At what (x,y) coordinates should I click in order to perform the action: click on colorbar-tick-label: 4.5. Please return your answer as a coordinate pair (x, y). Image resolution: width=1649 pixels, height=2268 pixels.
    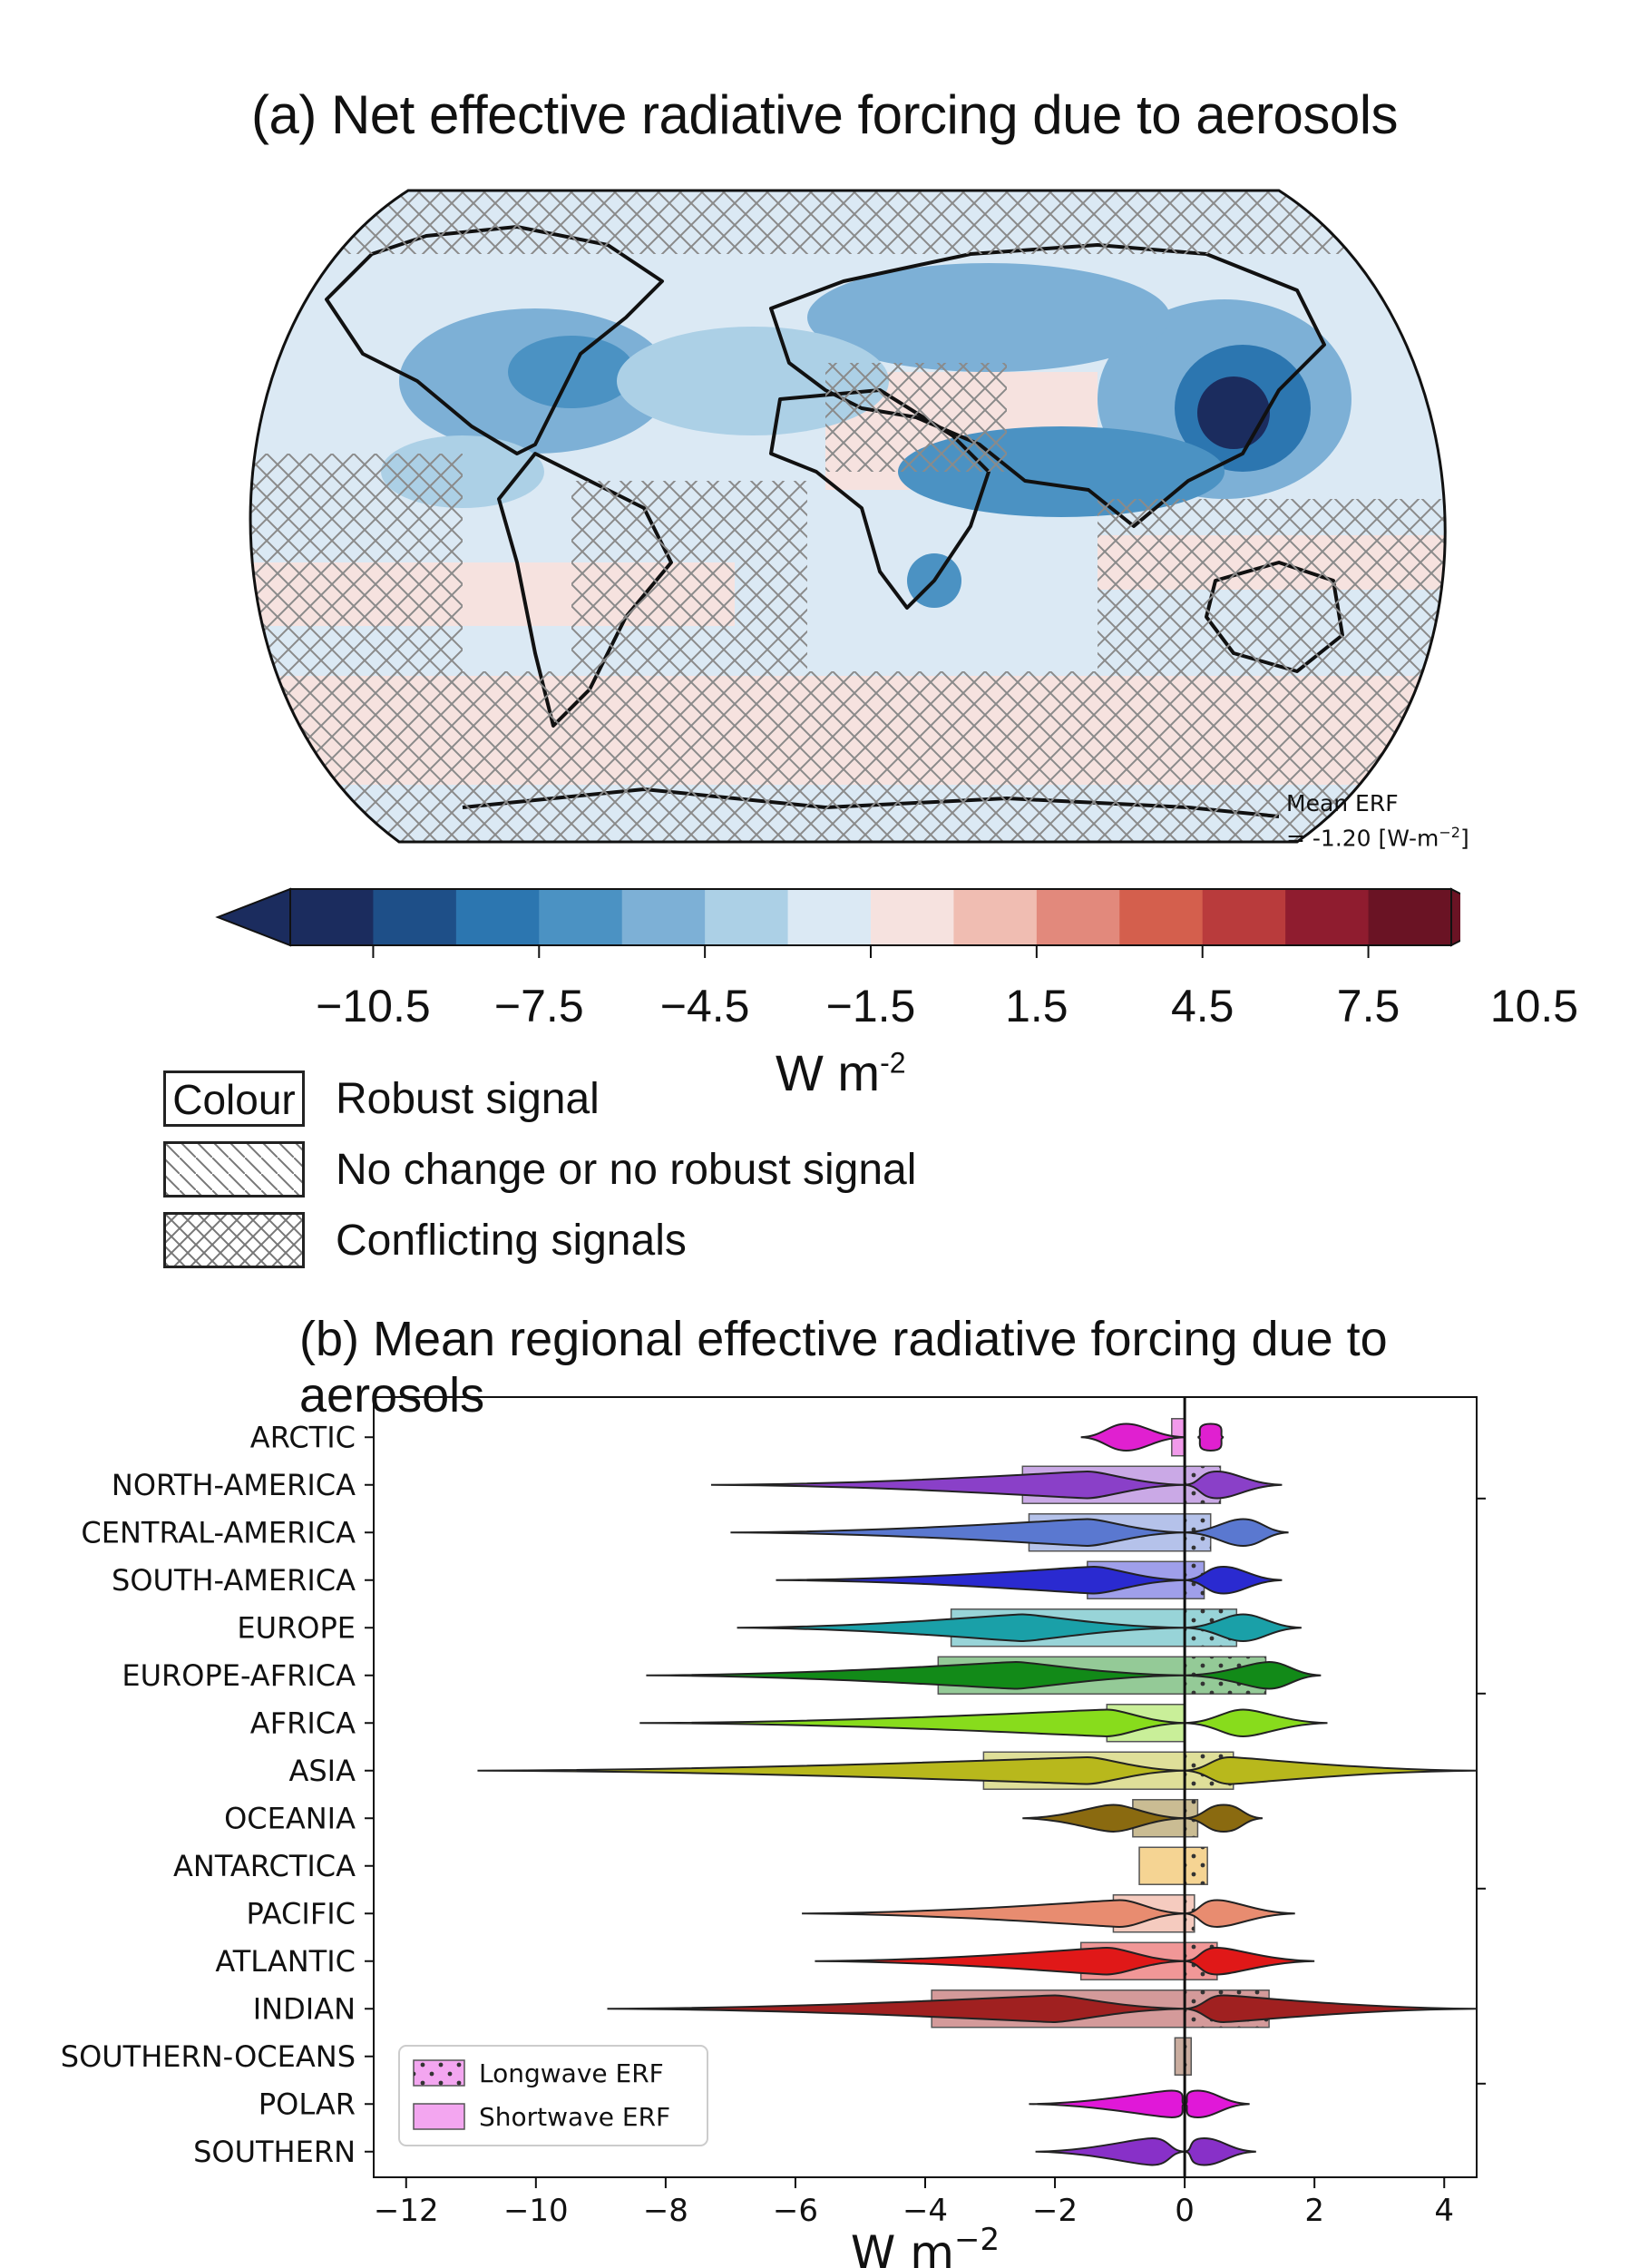
    Looking at the image, I should click on (1202, 1006).